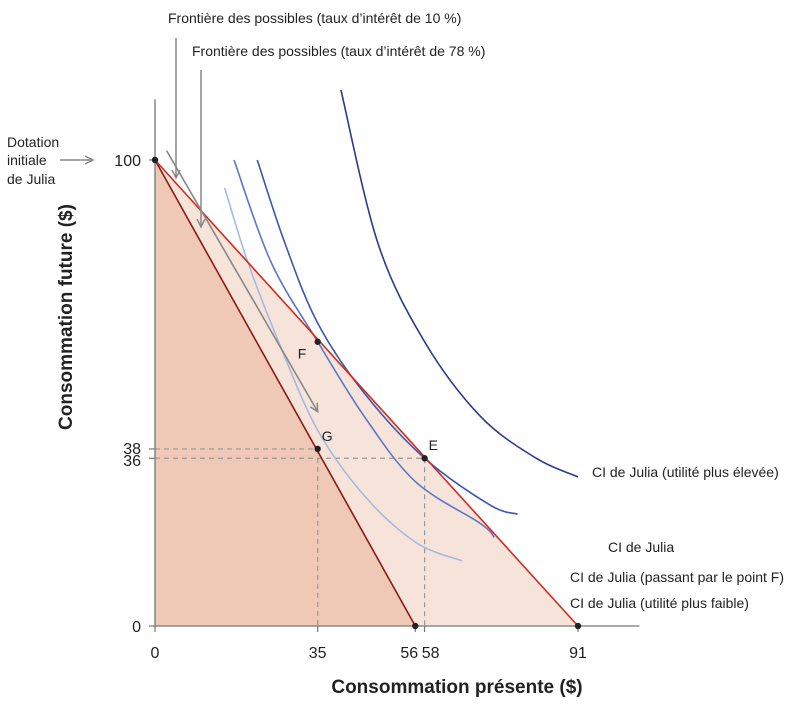  I want to click on x-tick-label: 0, so click(155, 653).